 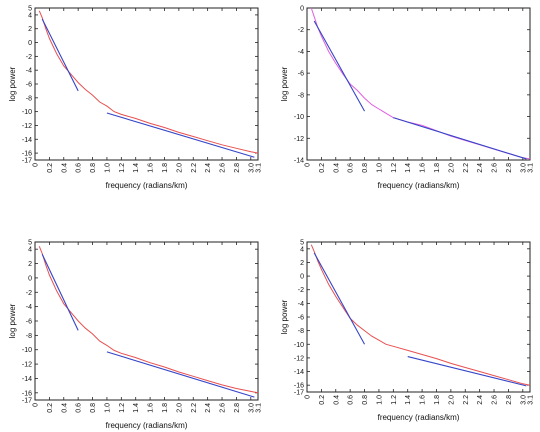 I want to click on x-tick-label: 2.4, so click(x=480, y=168).